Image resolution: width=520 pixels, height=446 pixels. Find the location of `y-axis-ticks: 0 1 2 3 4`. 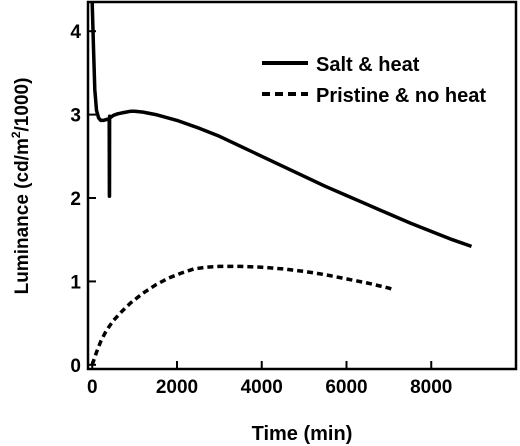

y-axis-ticks: 0 1 2 3 4 is located at coordinates (83, 199).